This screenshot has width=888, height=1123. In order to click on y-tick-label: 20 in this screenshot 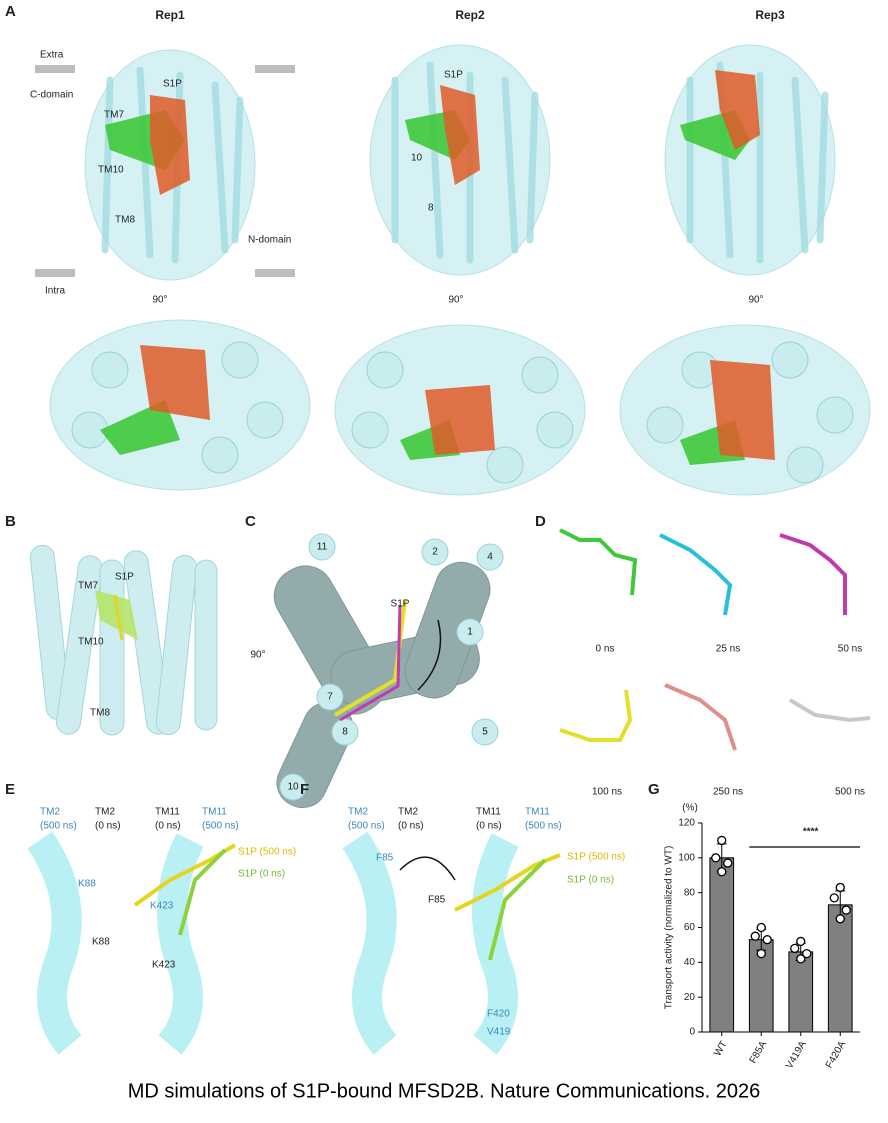, I will do `click(690, 997)`.